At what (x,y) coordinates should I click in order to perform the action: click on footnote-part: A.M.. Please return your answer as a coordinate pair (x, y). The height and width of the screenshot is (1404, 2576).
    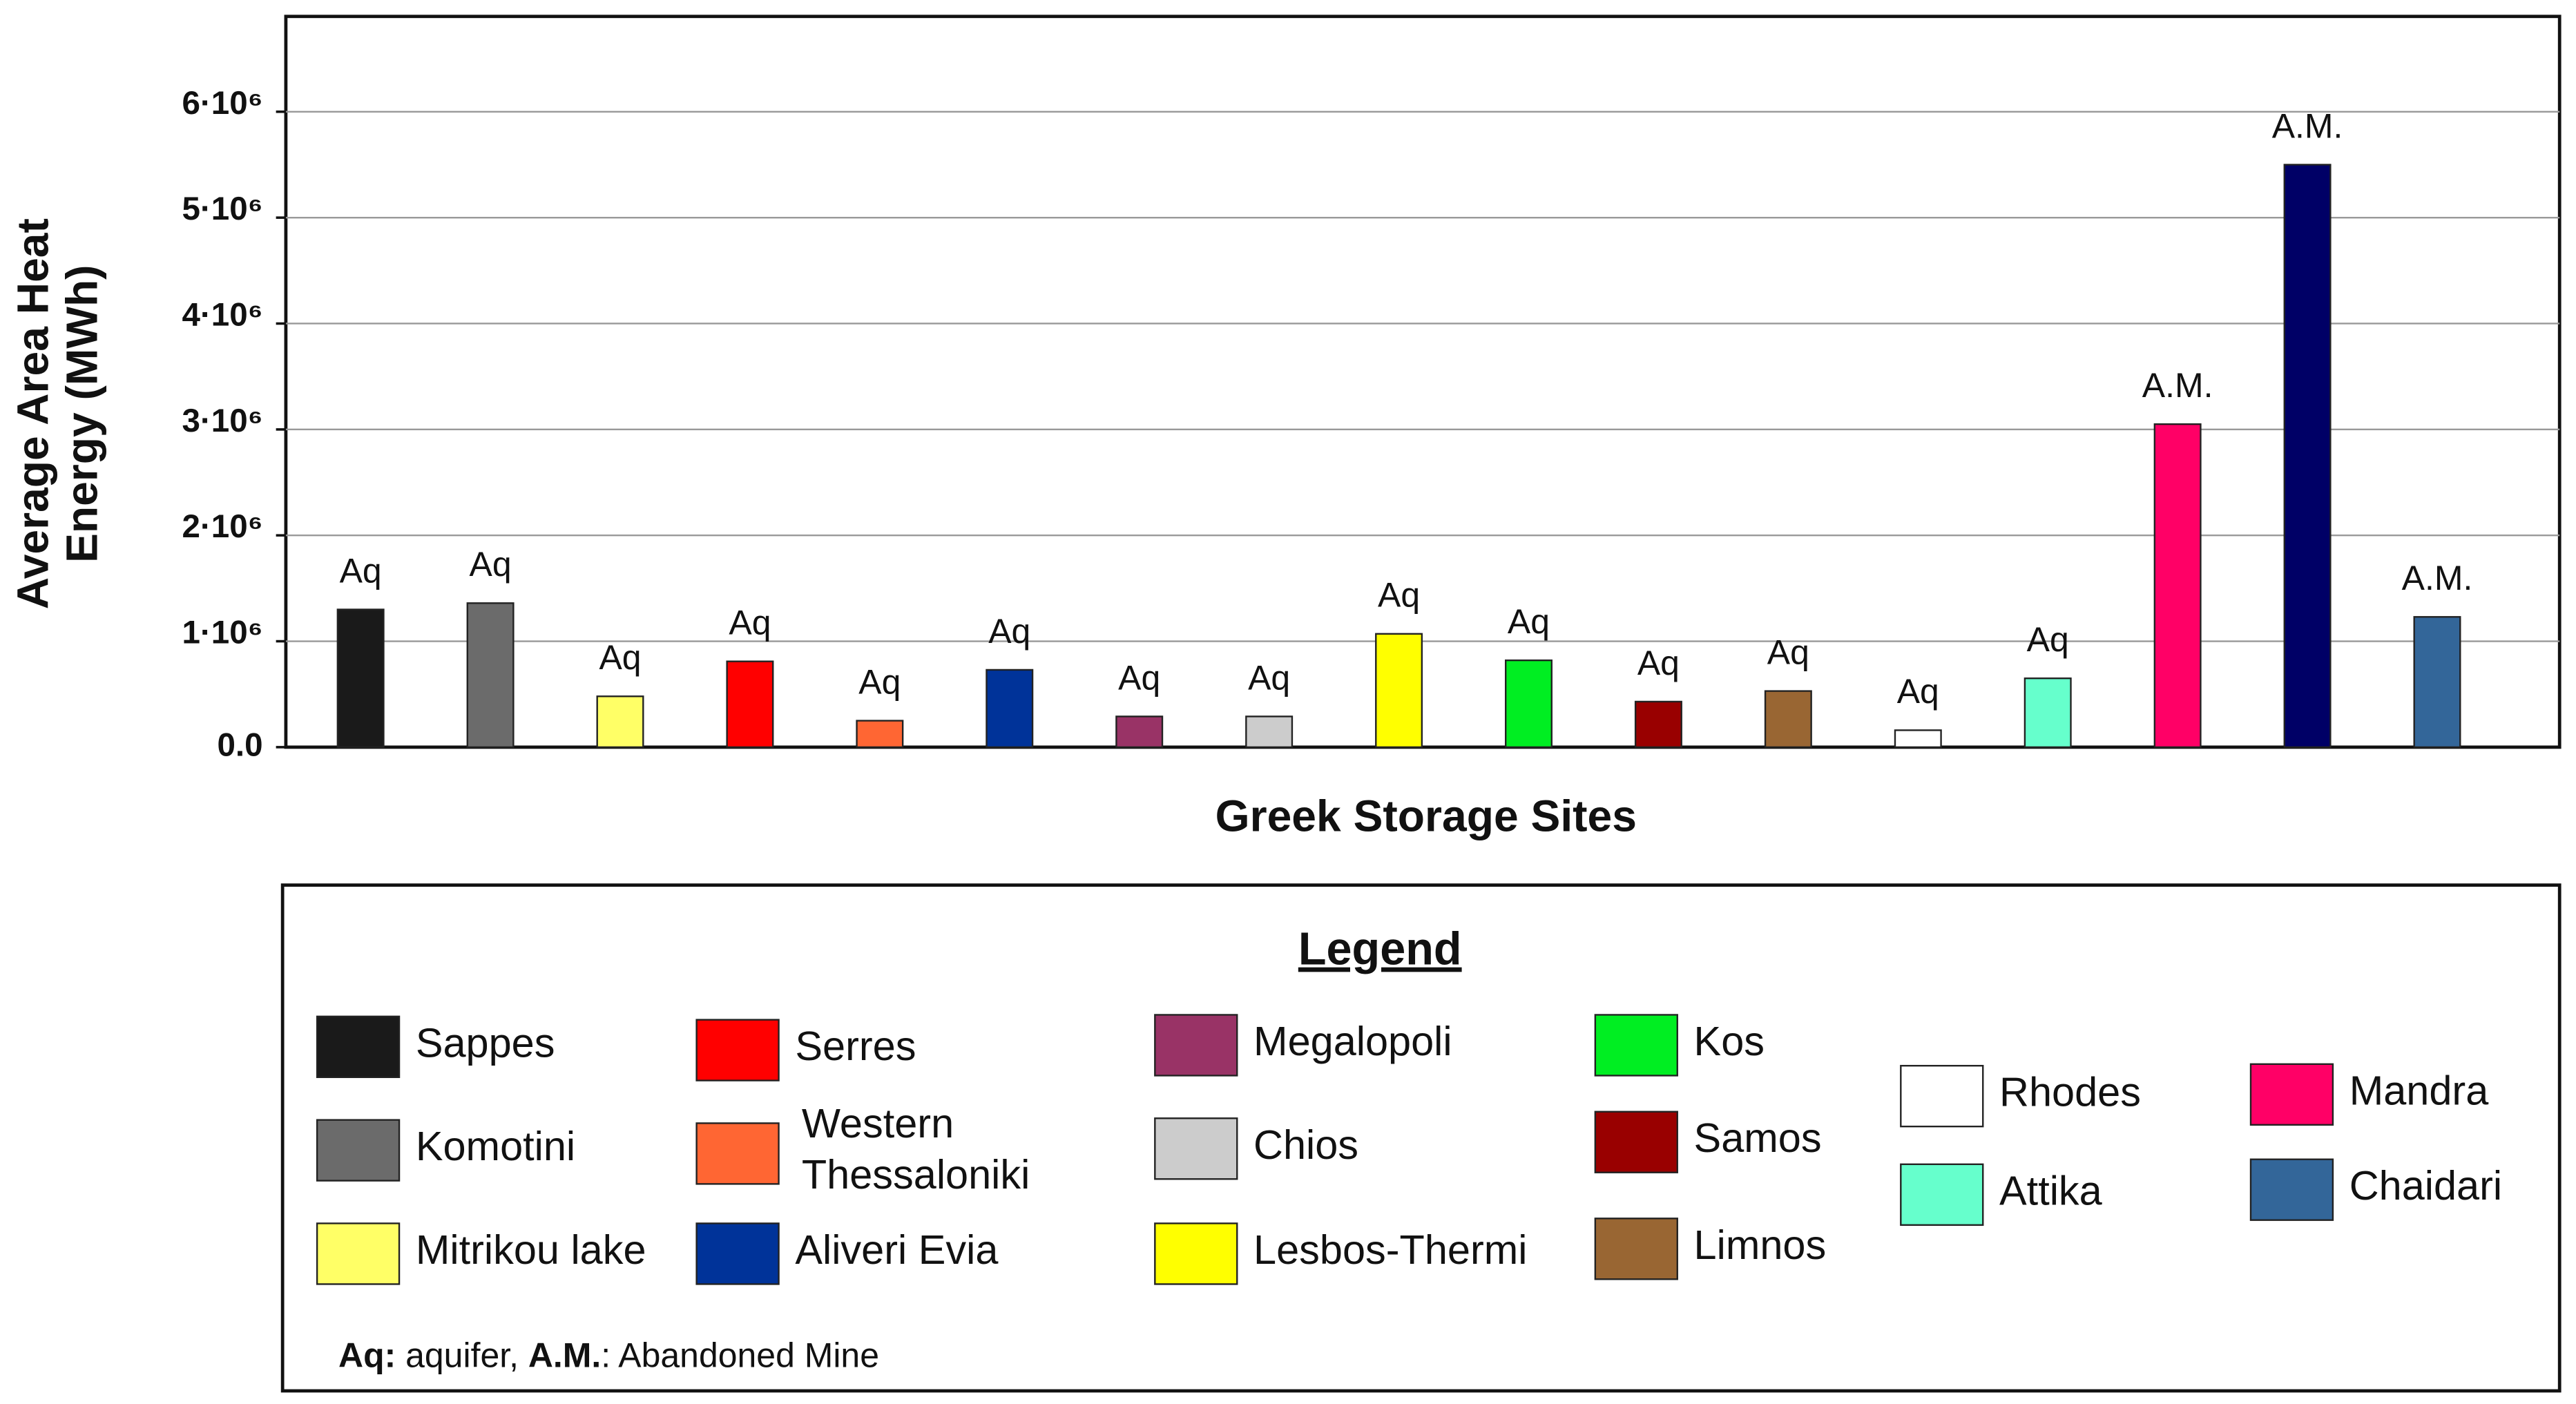
    Looking at the image, I should click on (564, 1355).